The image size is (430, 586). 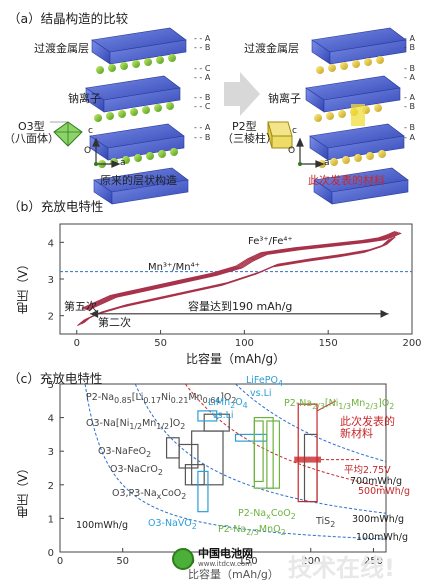 I want to click on panel-b-second-label: 第二次, so click(x=114, y=322).